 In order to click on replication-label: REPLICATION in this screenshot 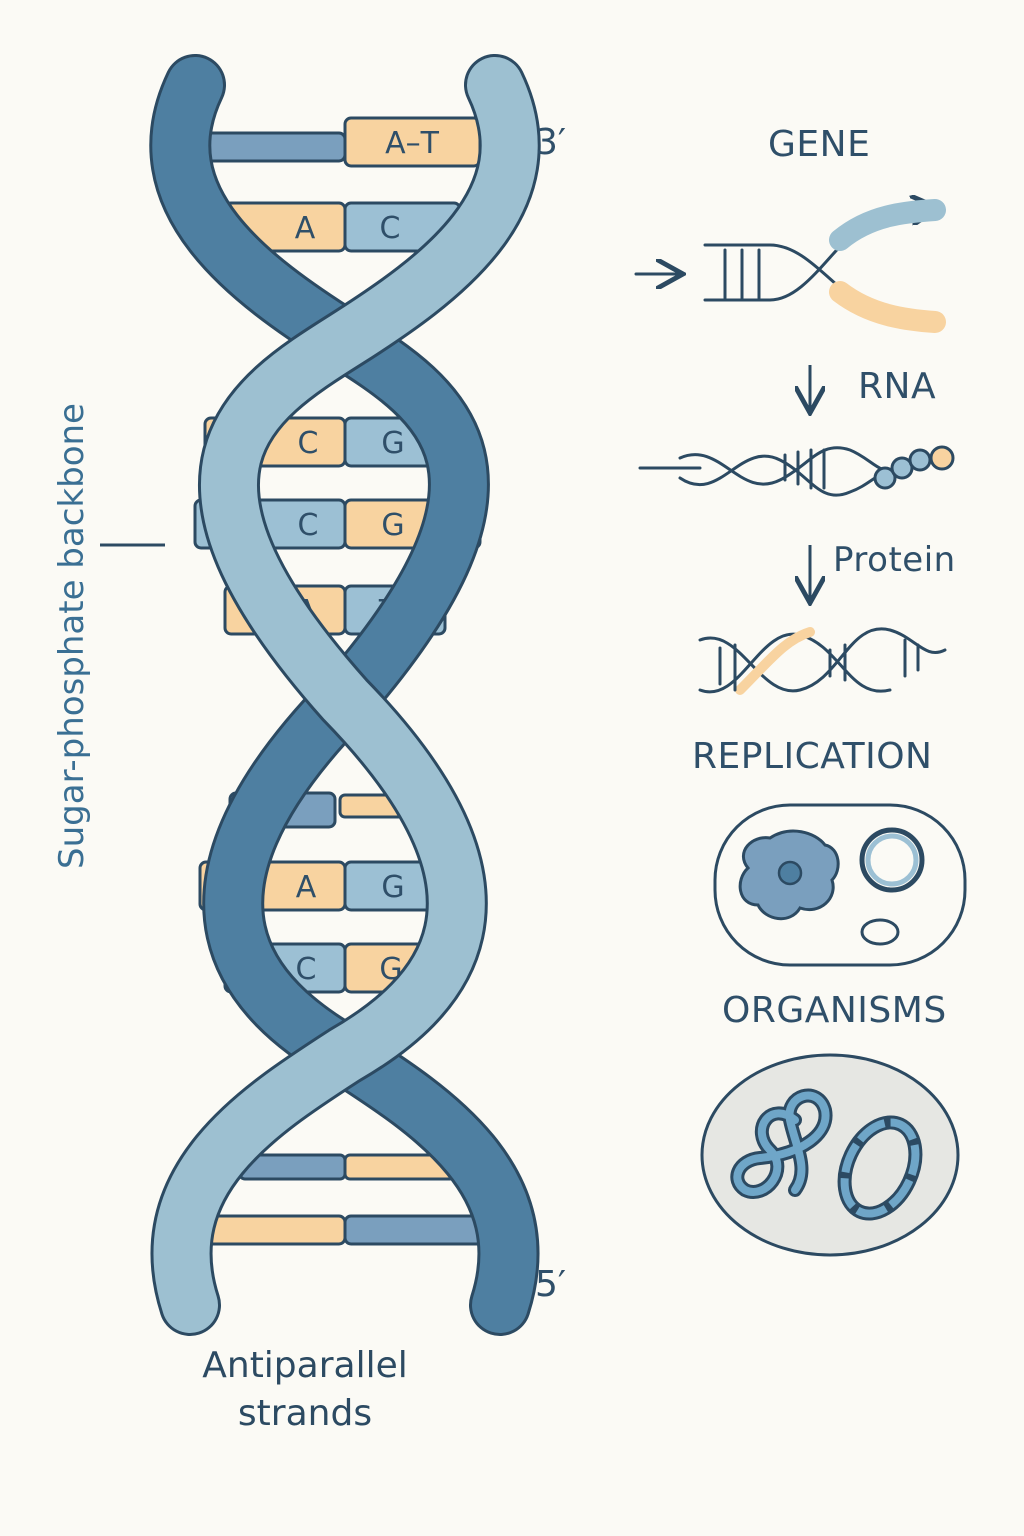, I will do `click(812, 756)`.